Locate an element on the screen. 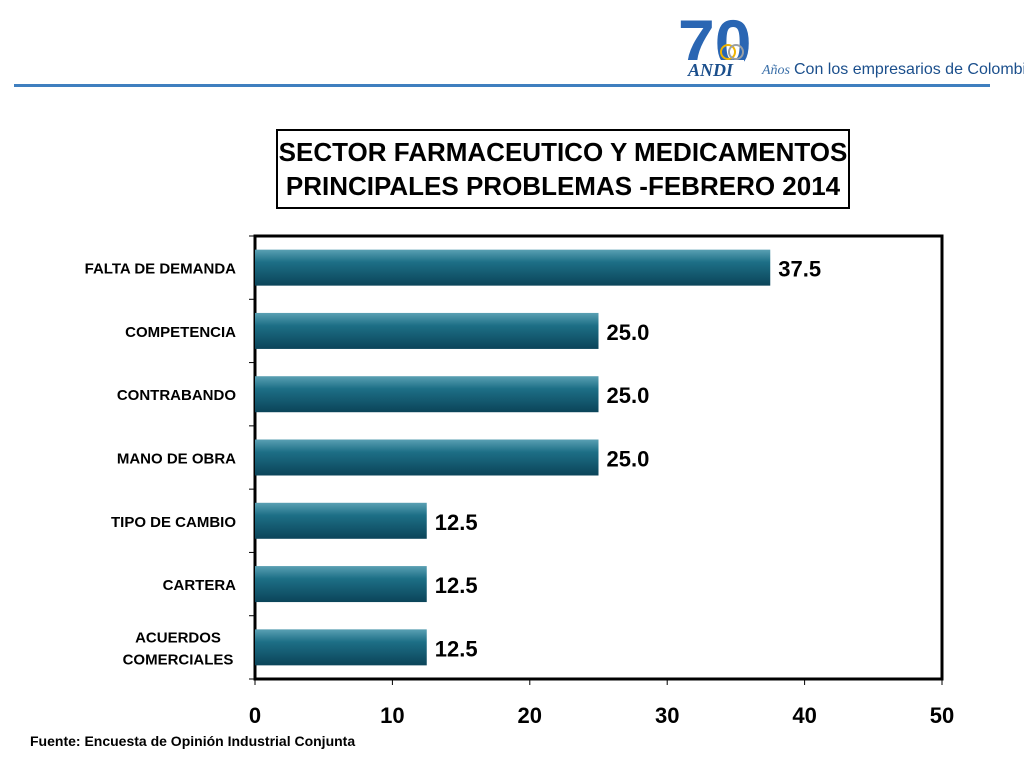  x-tick-label: 40 is located at coordinates (804, 715).